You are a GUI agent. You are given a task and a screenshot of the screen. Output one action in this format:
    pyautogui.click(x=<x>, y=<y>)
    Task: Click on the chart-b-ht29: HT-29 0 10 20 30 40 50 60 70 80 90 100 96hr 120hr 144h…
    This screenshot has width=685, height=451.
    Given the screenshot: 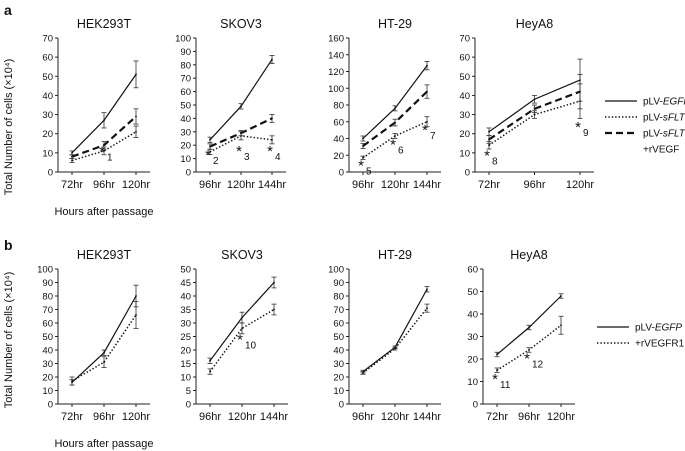 What is the action you would take?
    pyautogui.click(x=384, y=335)
    